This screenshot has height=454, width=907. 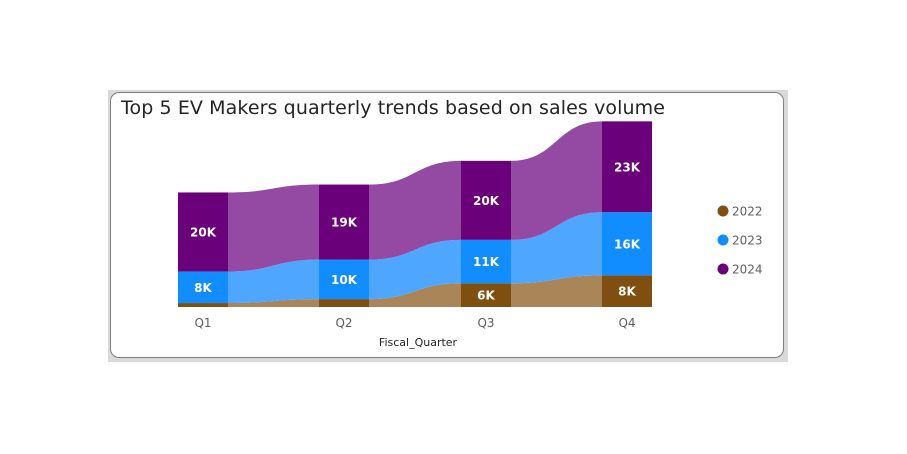 What do you see at coordinates (626, 323) in the screenshot?
I see `x-tick-q4: Q4` at bounding box center [626, 323].